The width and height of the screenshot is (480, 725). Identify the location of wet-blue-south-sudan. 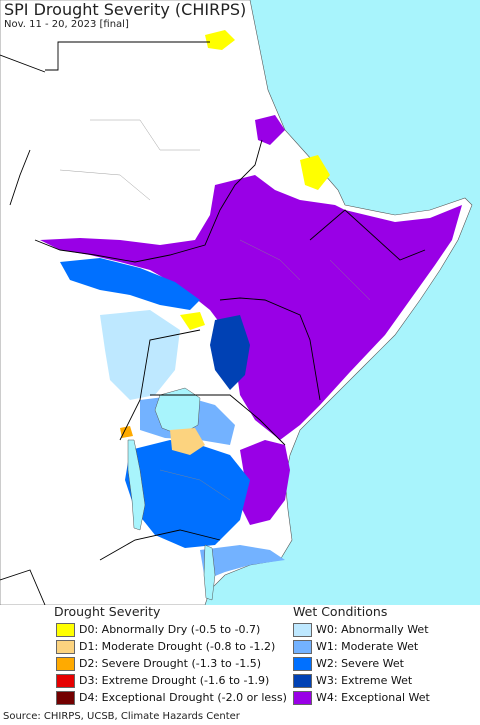
(130, 284).